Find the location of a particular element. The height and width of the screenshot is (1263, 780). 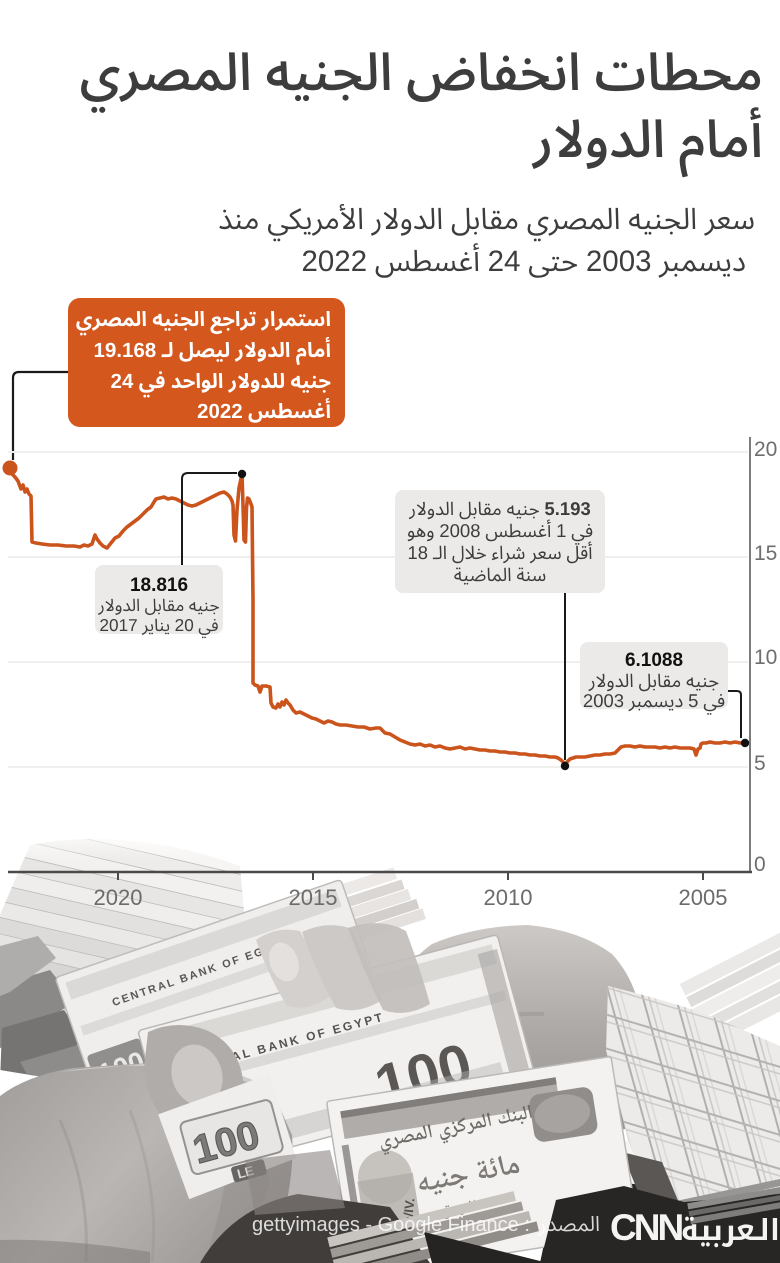

svg-text: 2015 is located at coordinates (313, 897).